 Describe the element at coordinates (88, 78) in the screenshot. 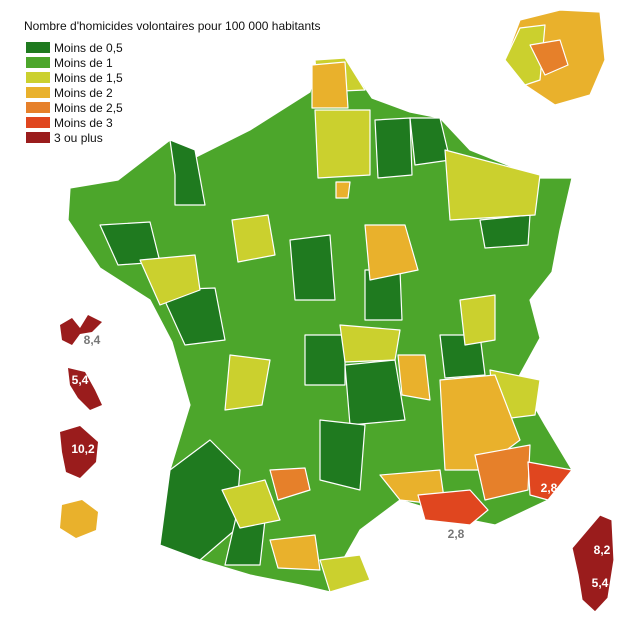

I see `legend-label: Moins de 1,5` at that location.